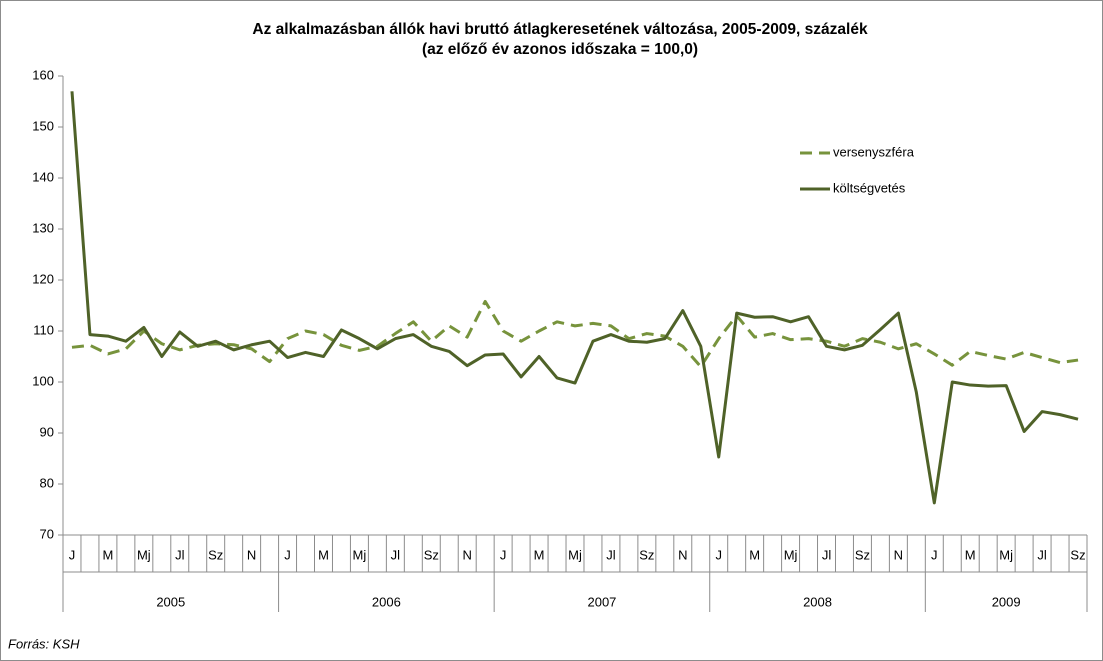  What do you see at coordinates (47, 482) in the screenshot?
I see `y-tick-label: 80` at bounding box center [47, 482].